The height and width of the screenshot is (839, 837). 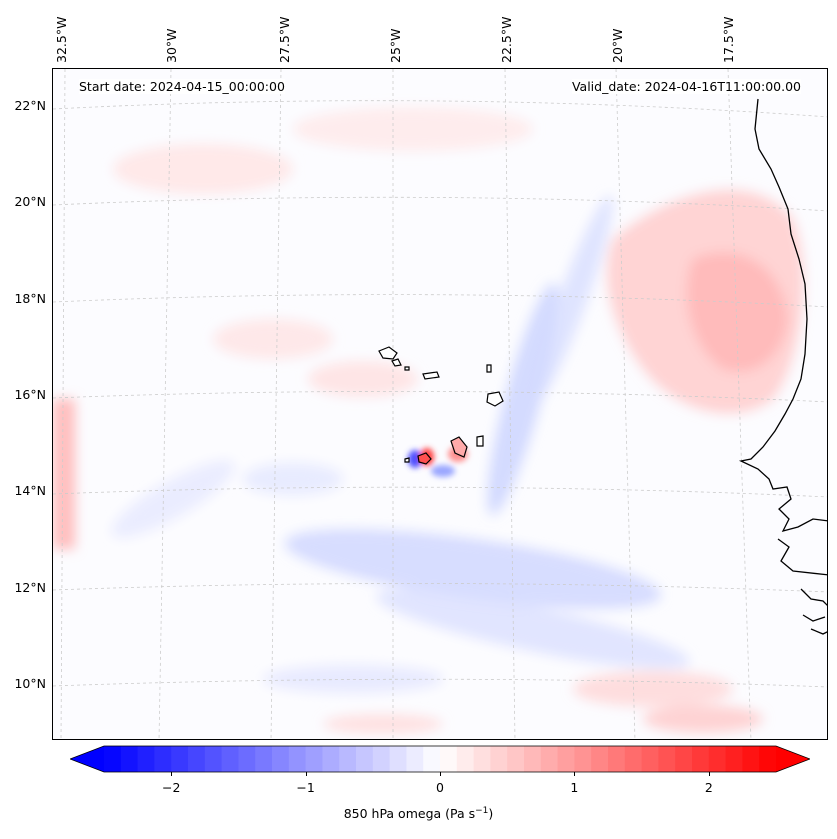 What do you see at coordinates (728, 39) in the screenshot?
I see `lon-label-17-5w: 17.5°W` at bounding box center [728, 39].